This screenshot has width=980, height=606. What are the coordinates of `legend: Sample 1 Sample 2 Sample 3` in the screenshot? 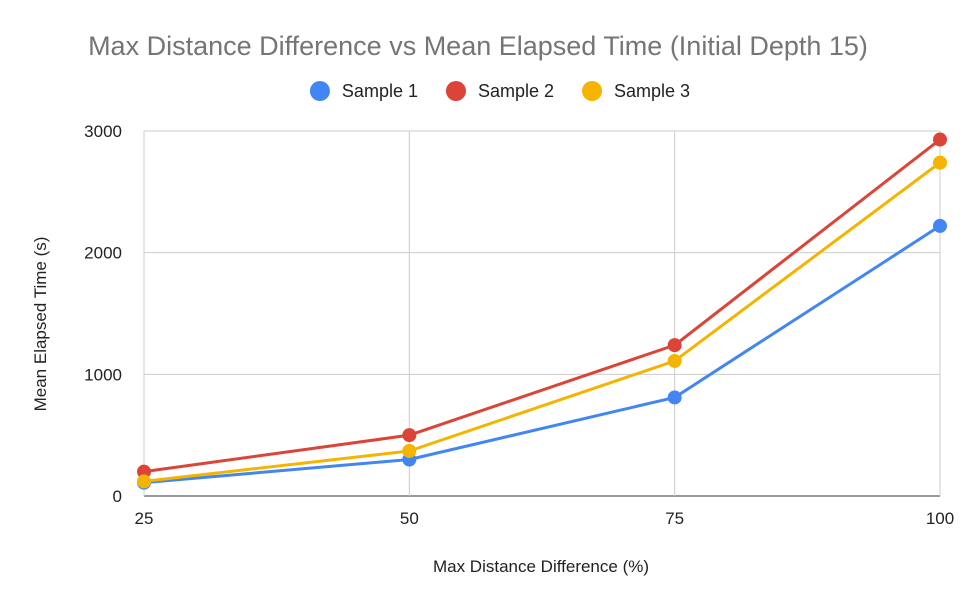 It's located at (499, 91).